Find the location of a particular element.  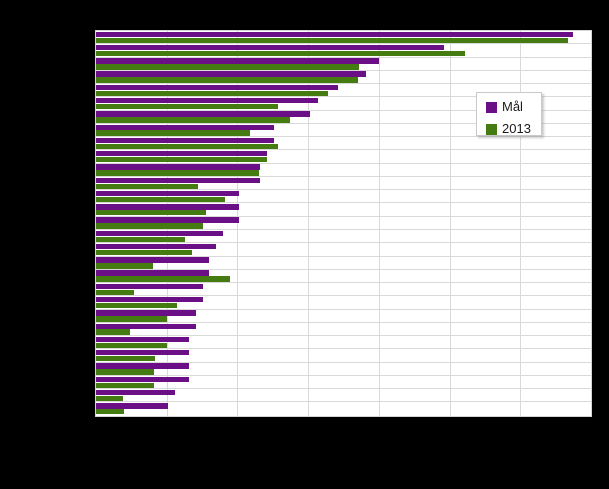

legend-swatch-2013-icon is located at coordinates (491, 129).